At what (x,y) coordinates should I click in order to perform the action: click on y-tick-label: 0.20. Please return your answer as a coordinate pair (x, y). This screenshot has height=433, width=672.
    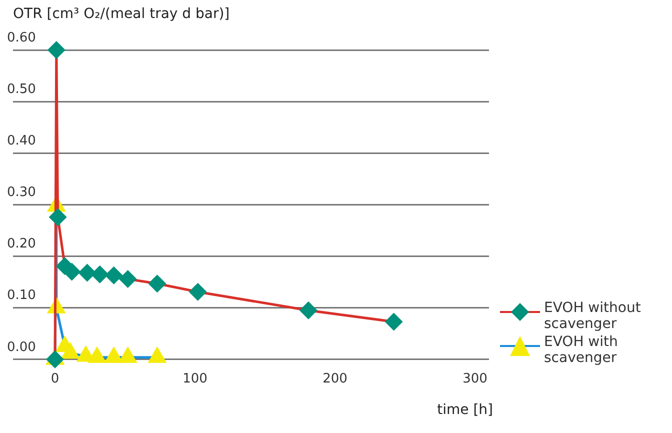
    Looking at the image, I should click on (21, 244).